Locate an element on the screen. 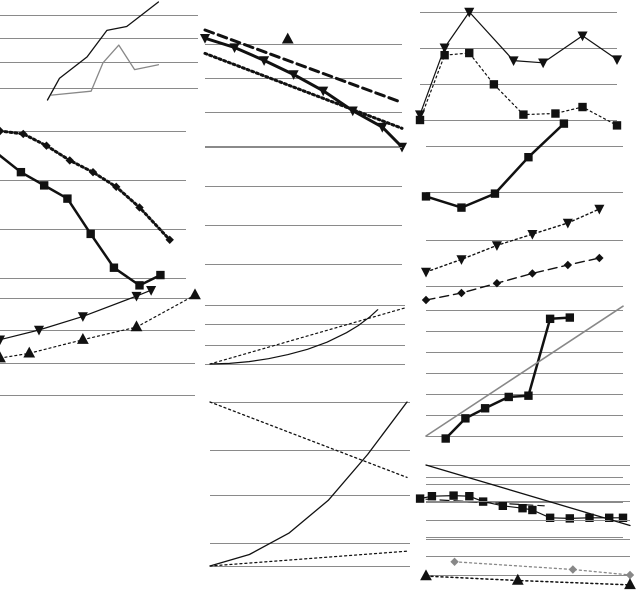 The width and height of the screenshot is (637, 608). chart-panel-p10 is located at coordinates (521, 507).